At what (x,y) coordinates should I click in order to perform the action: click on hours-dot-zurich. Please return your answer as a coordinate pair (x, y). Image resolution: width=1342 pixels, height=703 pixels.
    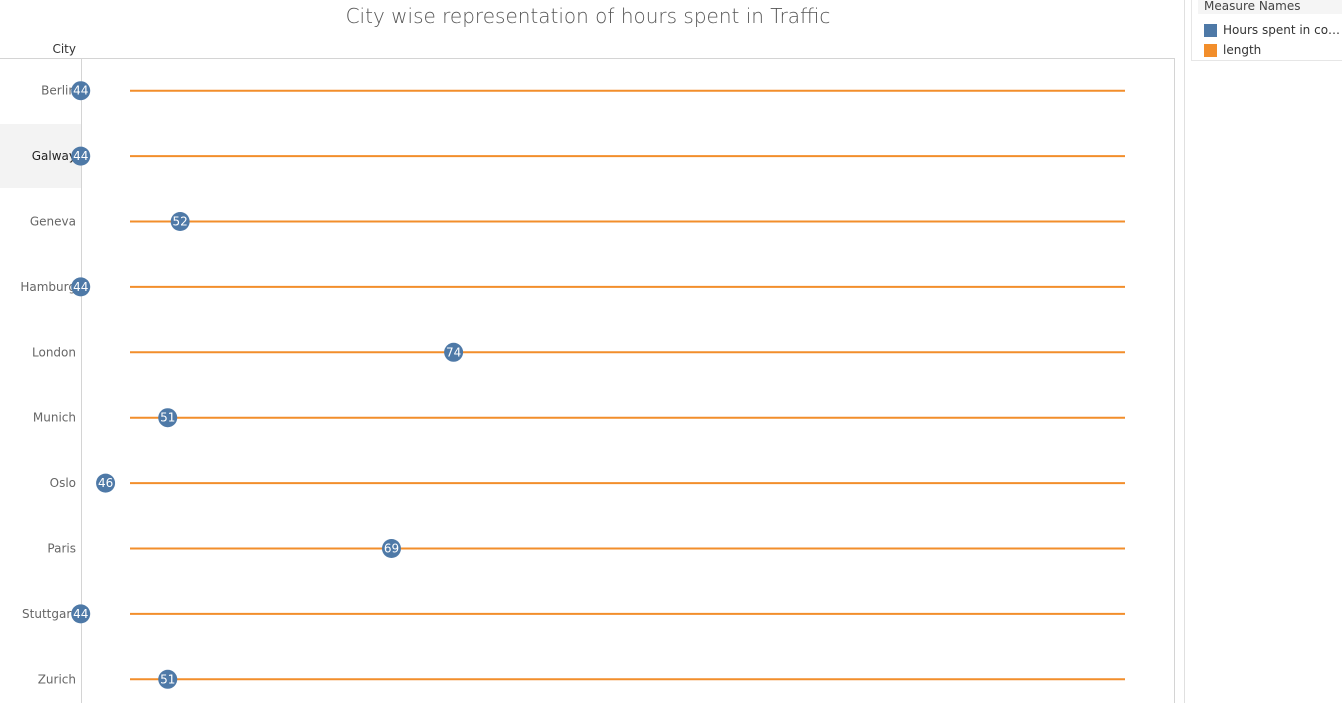
    Looking at the image, I should click on (168, 679).